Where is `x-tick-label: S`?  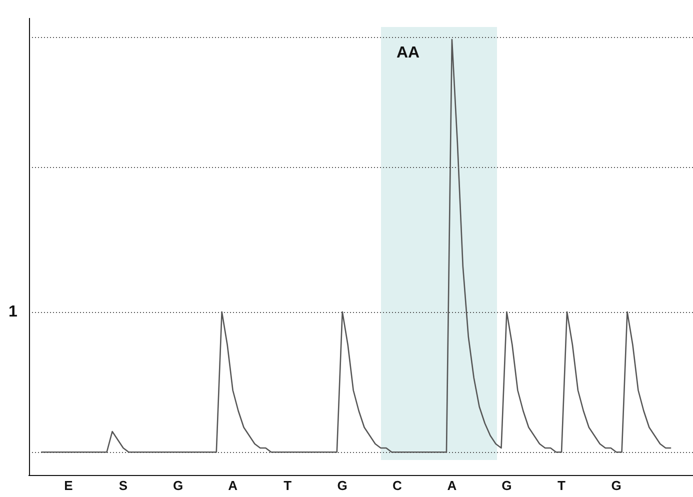 x-tick-label: S is located at coordinates (123, 485).